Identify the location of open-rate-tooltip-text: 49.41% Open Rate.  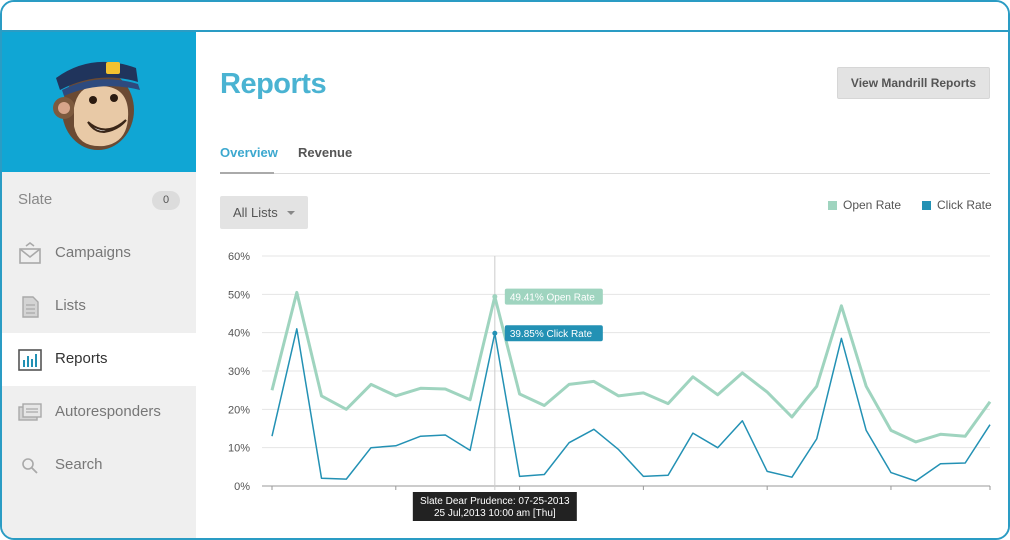
(552, 298).